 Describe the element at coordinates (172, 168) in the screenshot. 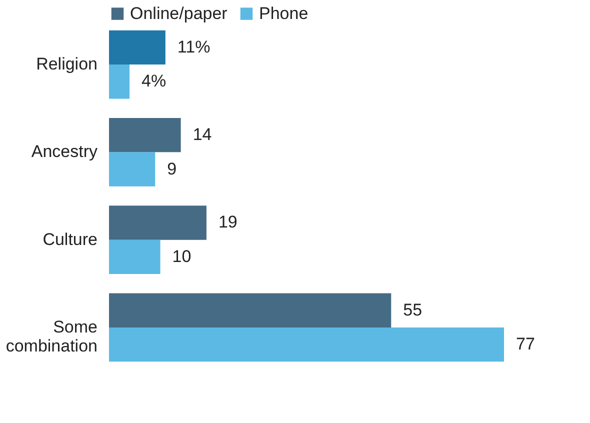

I see `data-label: 9` at that location.